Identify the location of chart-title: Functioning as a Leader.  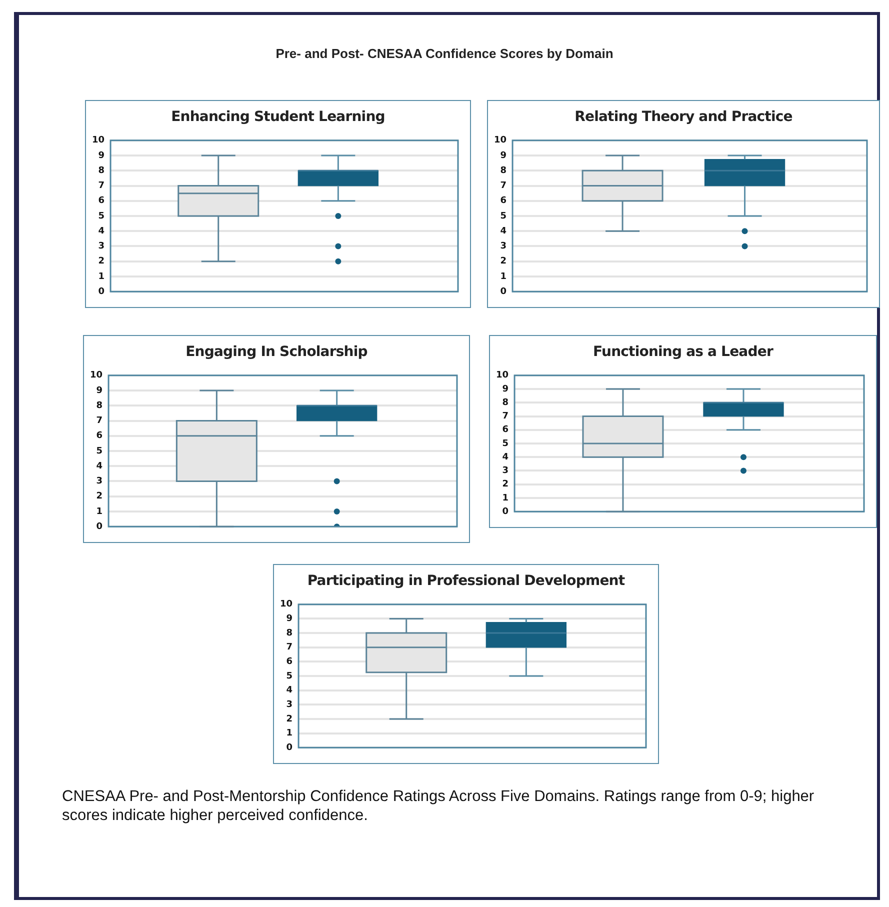
(683, 353).